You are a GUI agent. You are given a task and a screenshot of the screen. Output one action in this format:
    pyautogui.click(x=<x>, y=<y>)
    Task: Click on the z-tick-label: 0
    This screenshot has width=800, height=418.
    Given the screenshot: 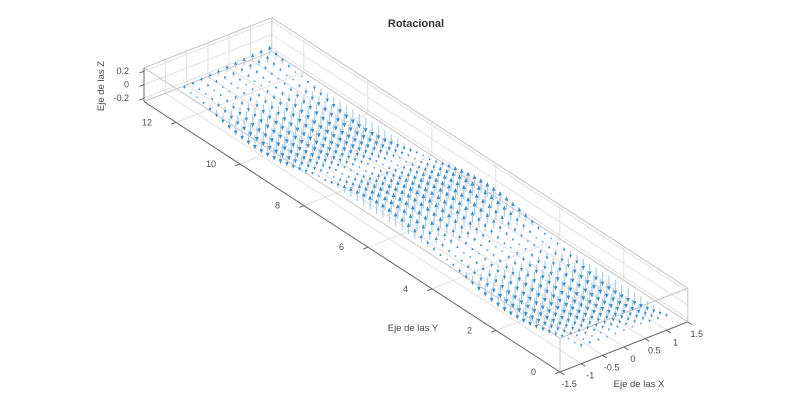 What is the action you would take?
    pyautogui.click(x=126, y=85)
    